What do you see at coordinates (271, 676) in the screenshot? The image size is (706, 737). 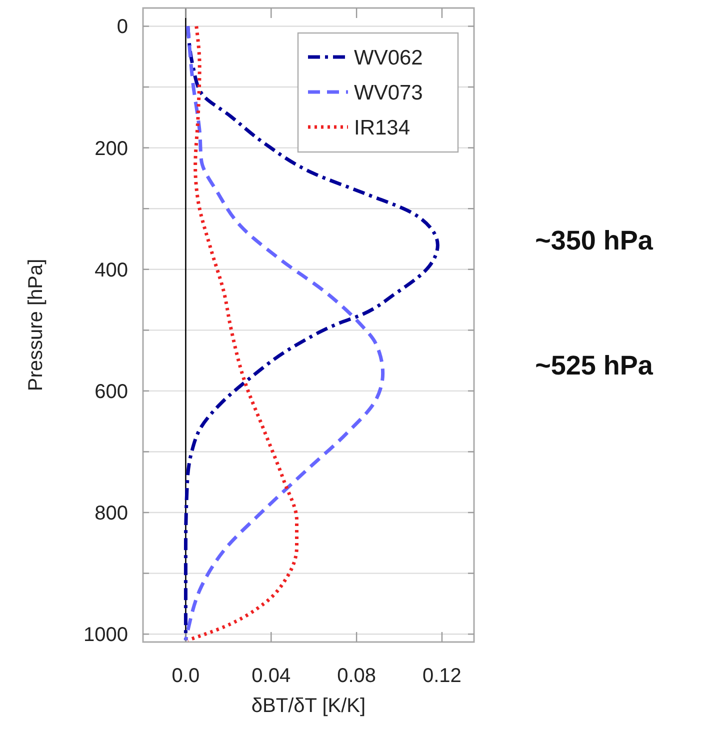 I see `x-tick-label: 0.04` at bounding box center [271, 676].